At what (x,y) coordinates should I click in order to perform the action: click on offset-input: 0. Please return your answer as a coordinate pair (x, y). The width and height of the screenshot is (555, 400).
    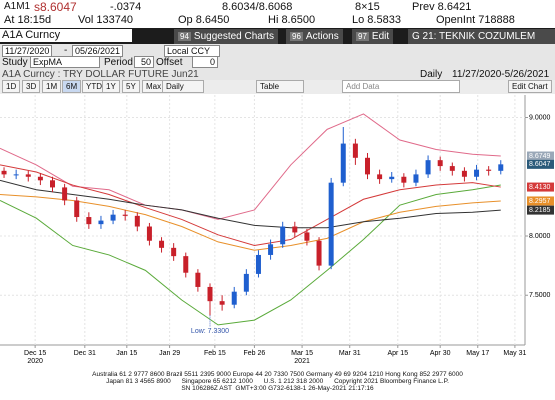
    Looking at the image, I should click on (205, 62).